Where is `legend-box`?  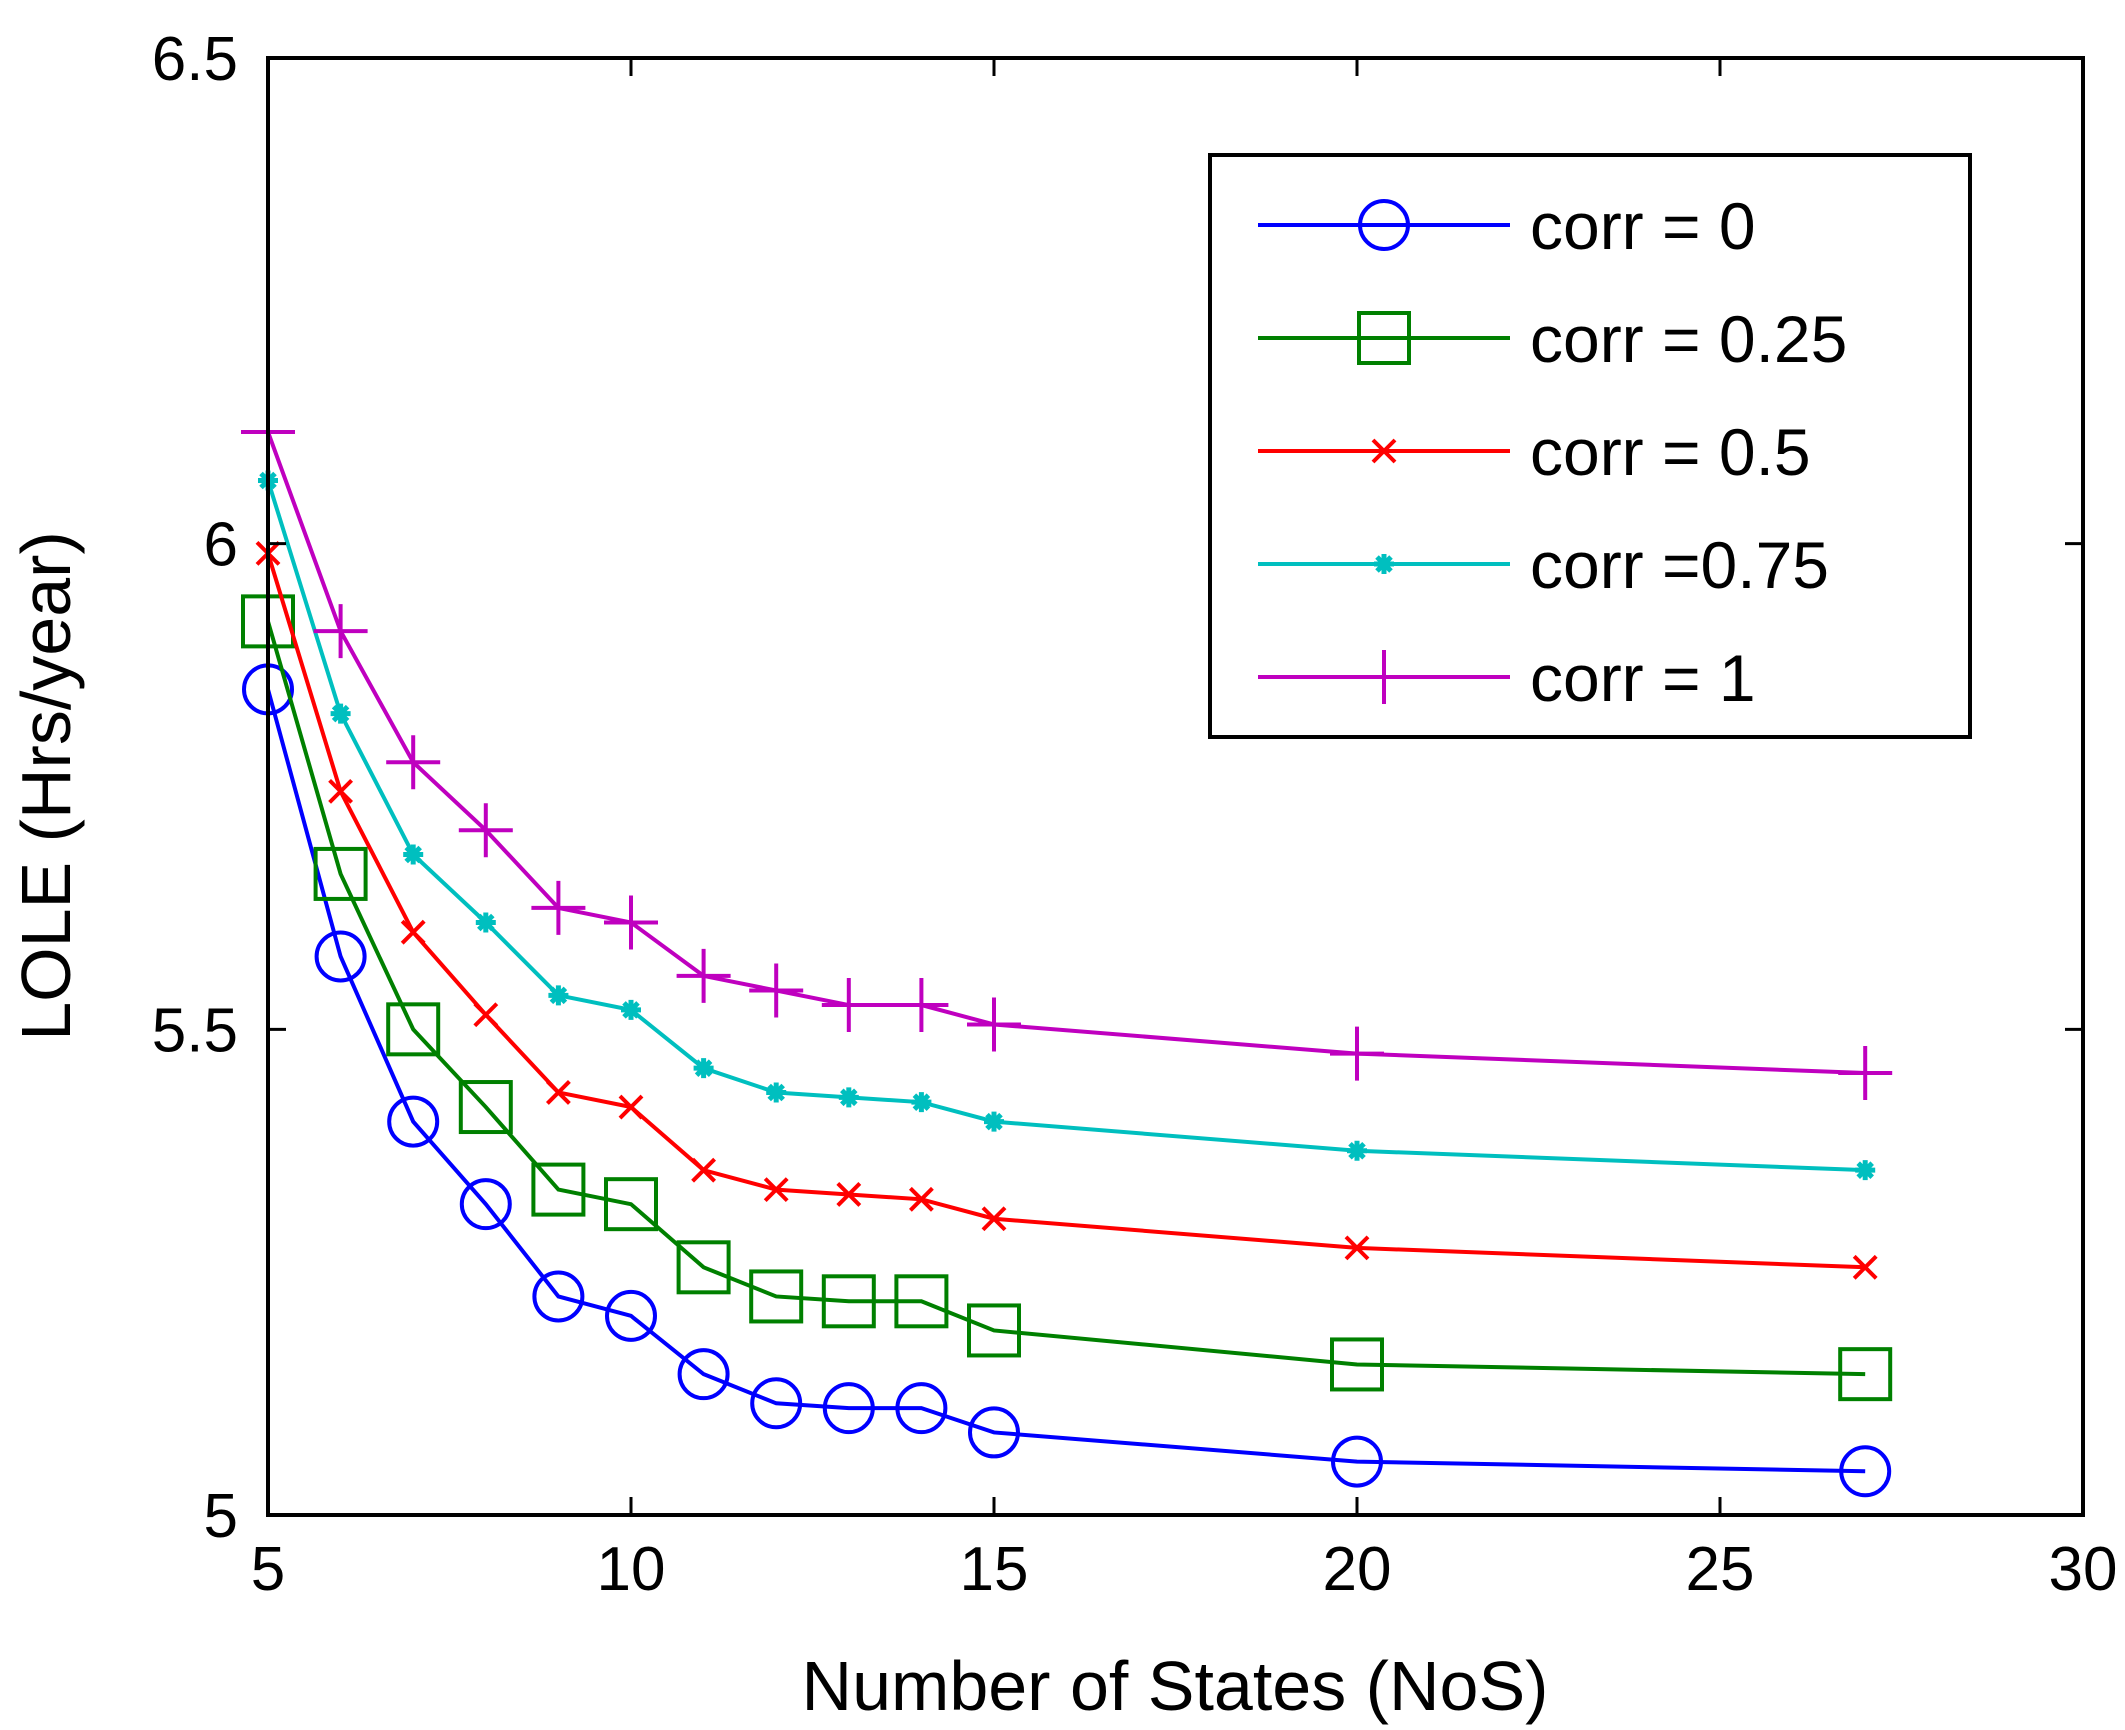 legend-box is located at coordinates (1590, 446).